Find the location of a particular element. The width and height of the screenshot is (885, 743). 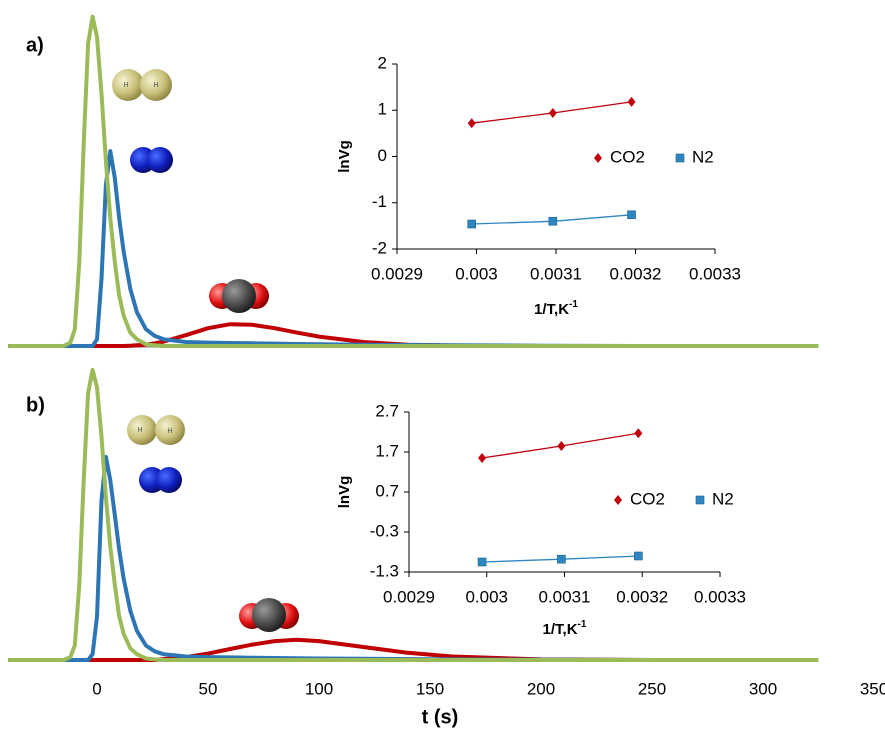

panel-label: b) is located at coordinates (35, 405).